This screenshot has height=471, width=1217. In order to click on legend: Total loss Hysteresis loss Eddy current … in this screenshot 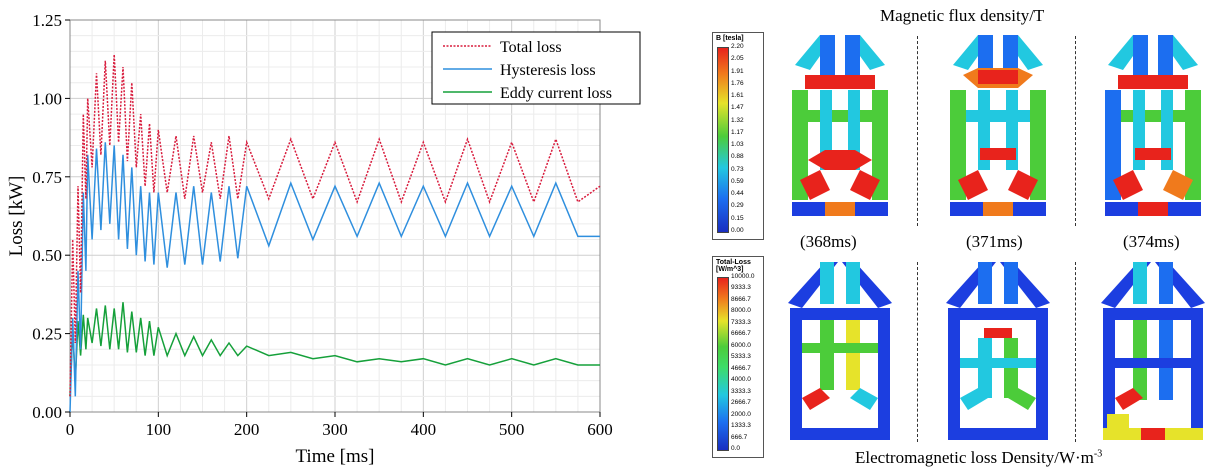, I will do `click(536, 68)`.